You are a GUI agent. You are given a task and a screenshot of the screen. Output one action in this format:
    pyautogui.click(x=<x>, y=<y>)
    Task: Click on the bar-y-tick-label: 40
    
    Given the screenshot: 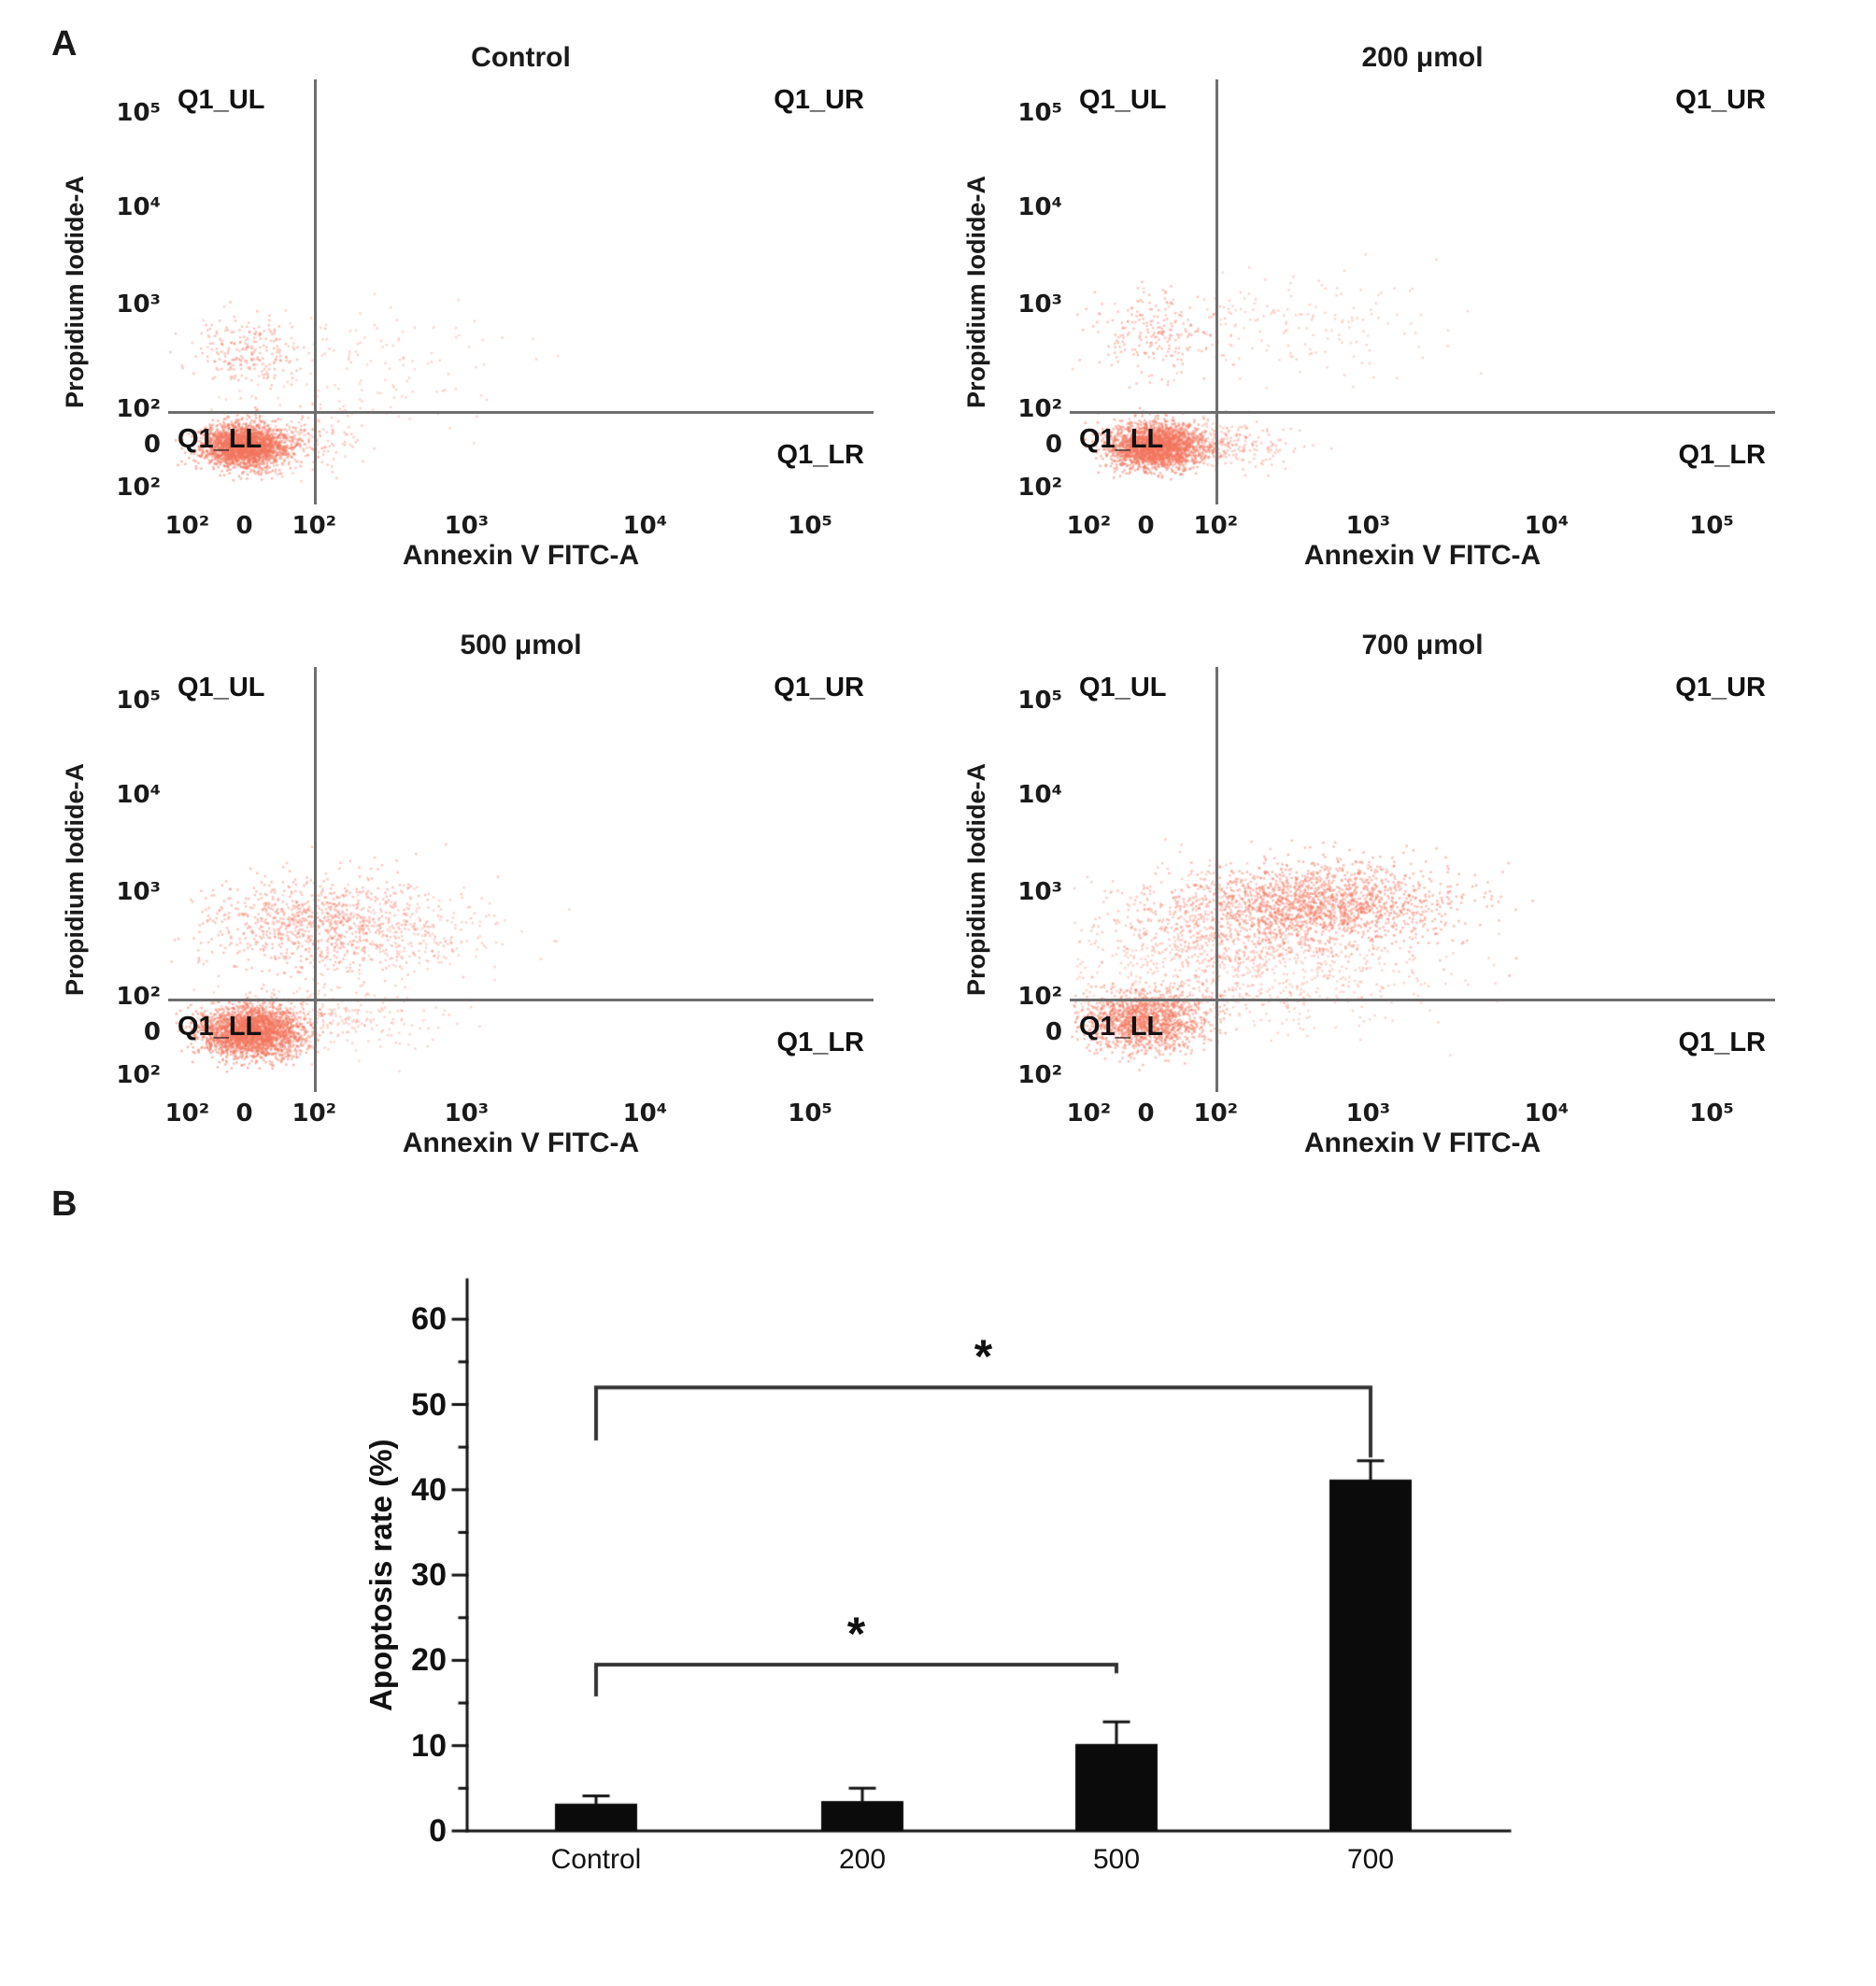 What is the action you would take?
    pyautogui.click(x=429, y=1489)
    